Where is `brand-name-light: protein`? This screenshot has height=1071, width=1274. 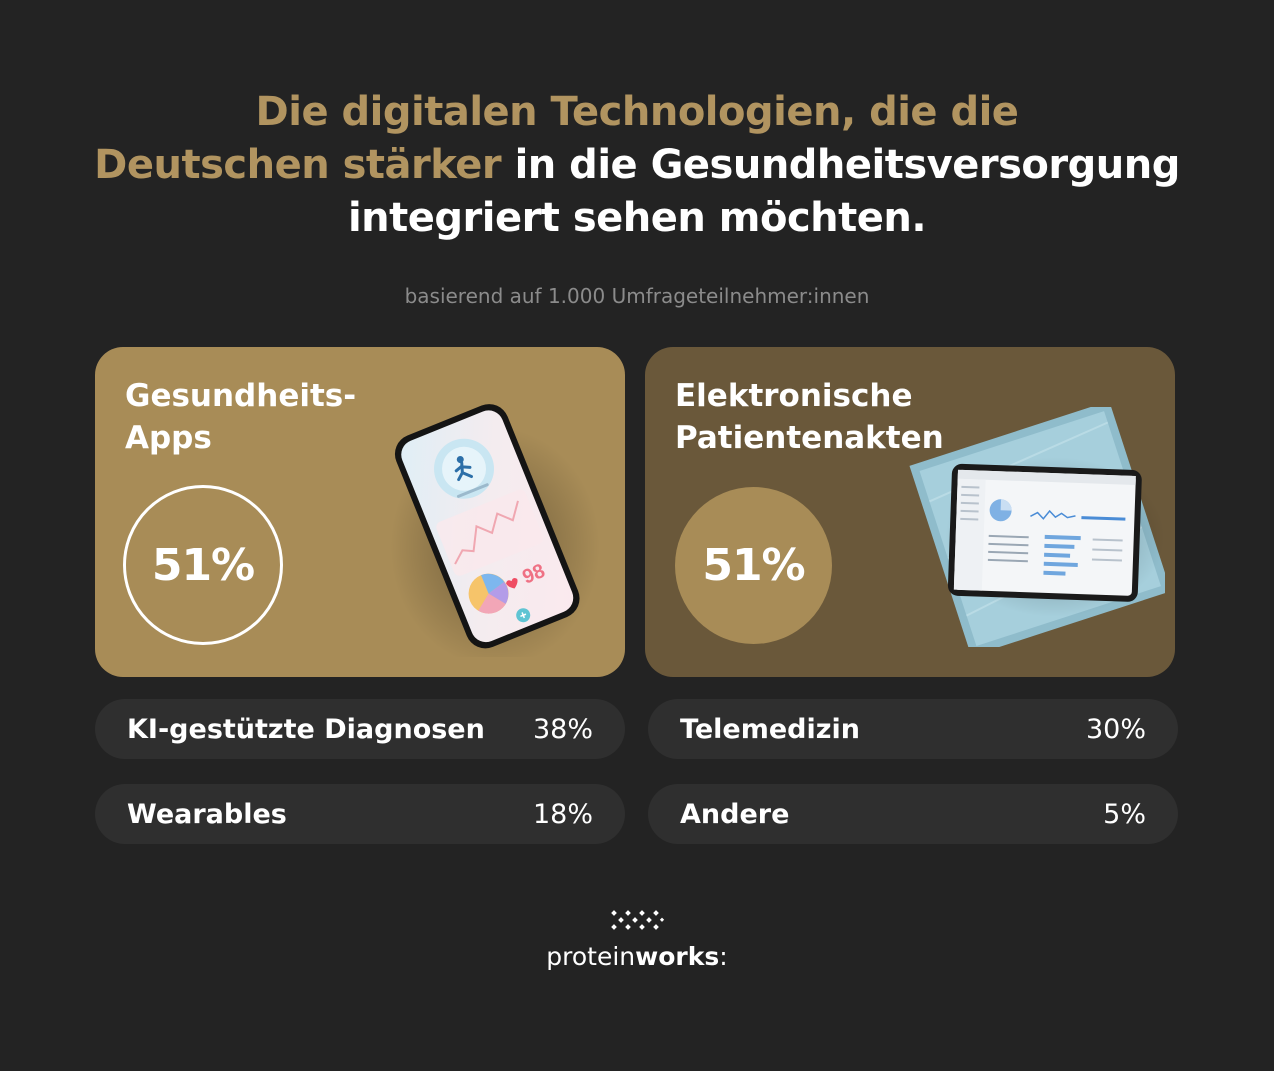
brand-name-light: protein is located at coordinates (591, 956).